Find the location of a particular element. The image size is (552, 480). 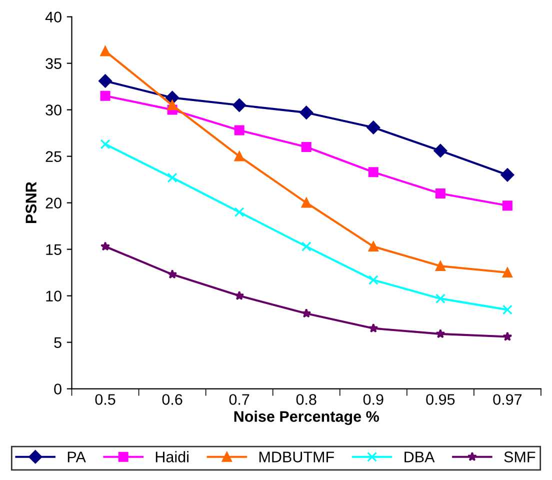

legend-label: PA is located at coordinates (77, 457).